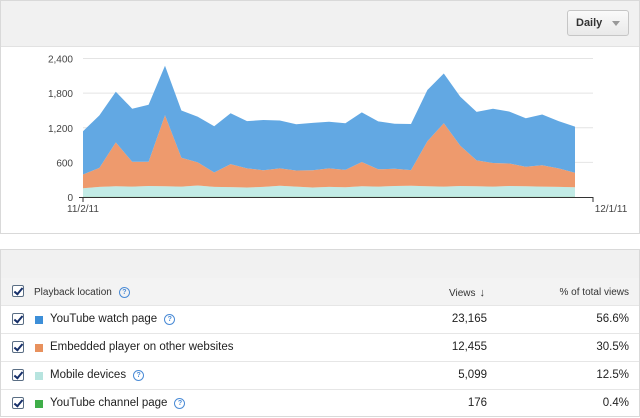 Image resolution: width=640 pixels, height=418 pixels. What do you see at coordinates (616, 403) in the screenshot?
I see `row-pct: 0.4%` at bounding box center [616, 403].